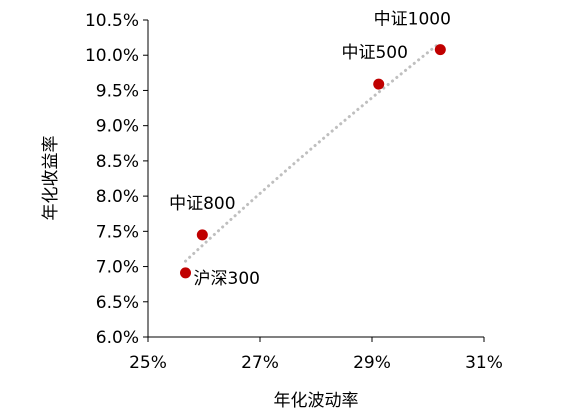 The height and width of the screenshot is (417, 561). What do you see at coordinates (112, 21) in the screenshot?
I see `y-tick-label: 10.5%` at bounding box center [112, 21].